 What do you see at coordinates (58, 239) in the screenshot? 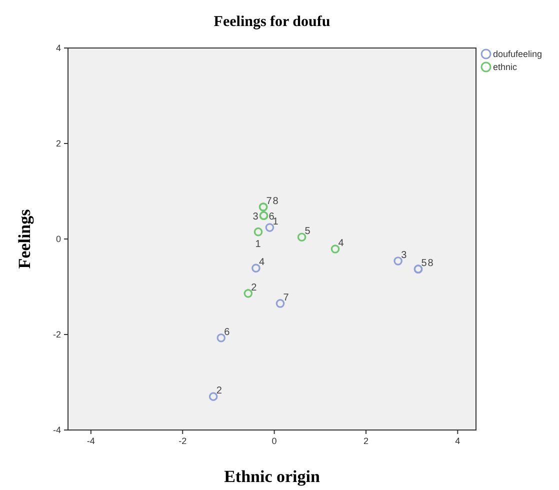
I see `y-tick-label: 0` at bounding box center [58, 239].